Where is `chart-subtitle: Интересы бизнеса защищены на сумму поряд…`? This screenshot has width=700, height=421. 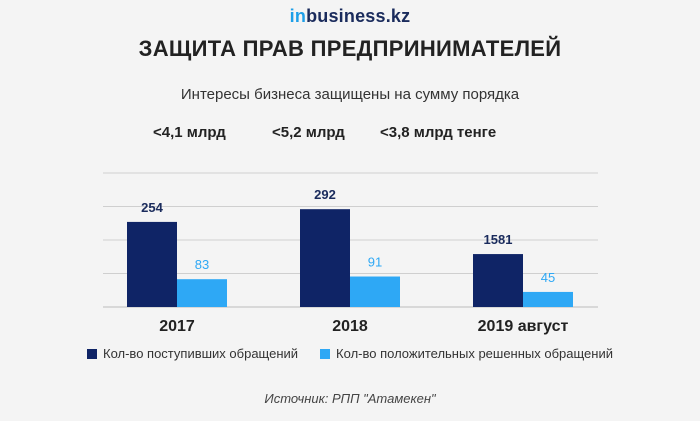 chart-subtitle: Интересы бизнеса защищены на сумму поряд… is located at coordinates (350, 94).